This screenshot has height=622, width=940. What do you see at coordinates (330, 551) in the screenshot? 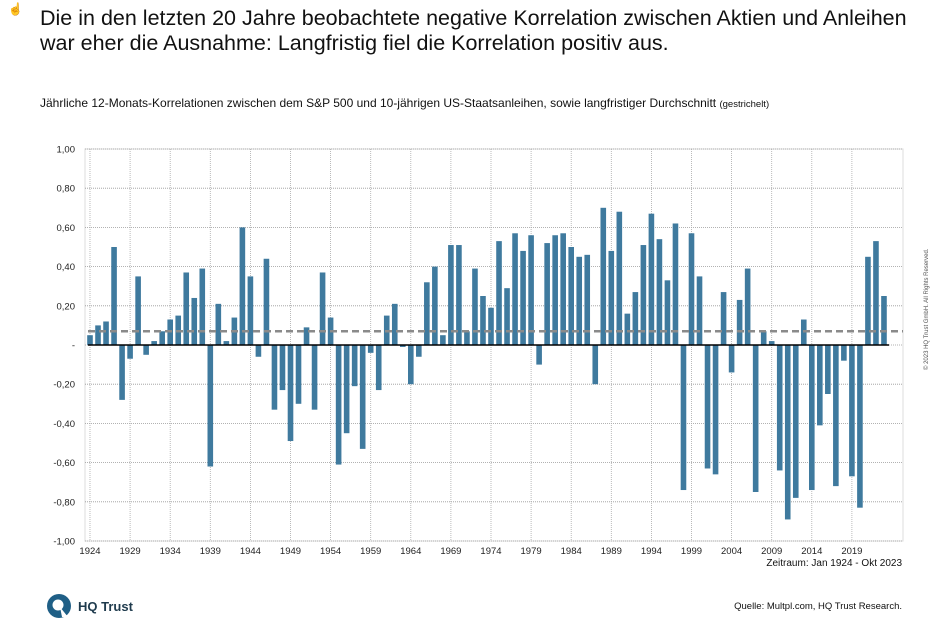
I see `x-tick-label: 1954` at bounding box center [330, 551].